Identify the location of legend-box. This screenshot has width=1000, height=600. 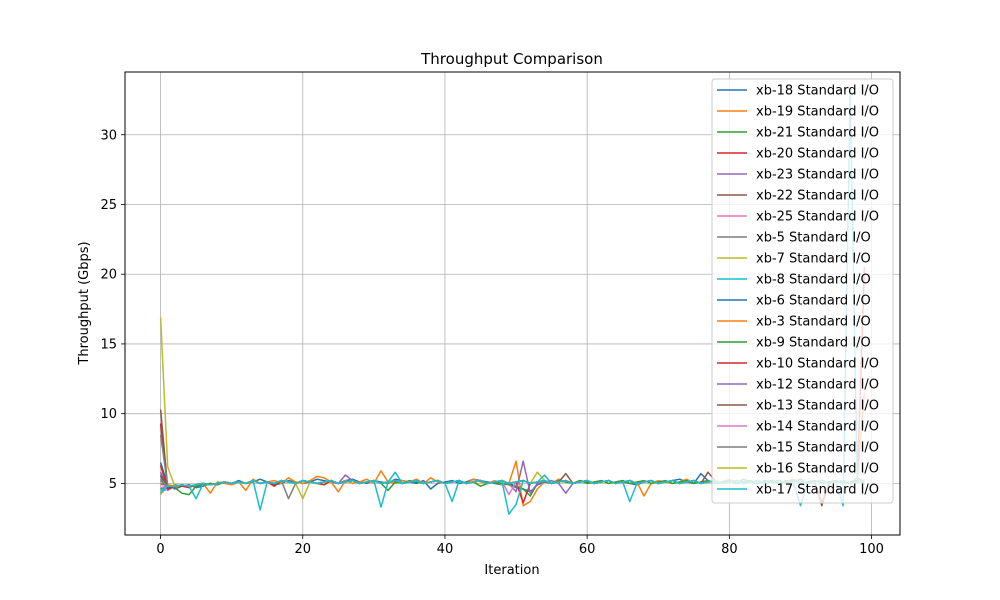
(802, 291).